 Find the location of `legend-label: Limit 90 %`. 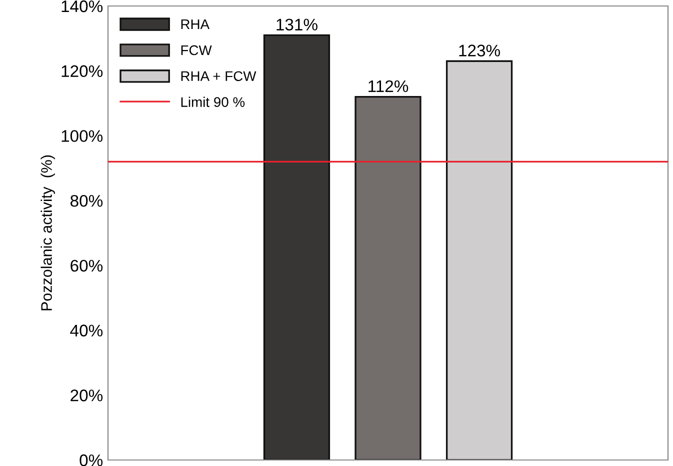

legend-label: Limit 90 % is located at coordinates (213, 102).